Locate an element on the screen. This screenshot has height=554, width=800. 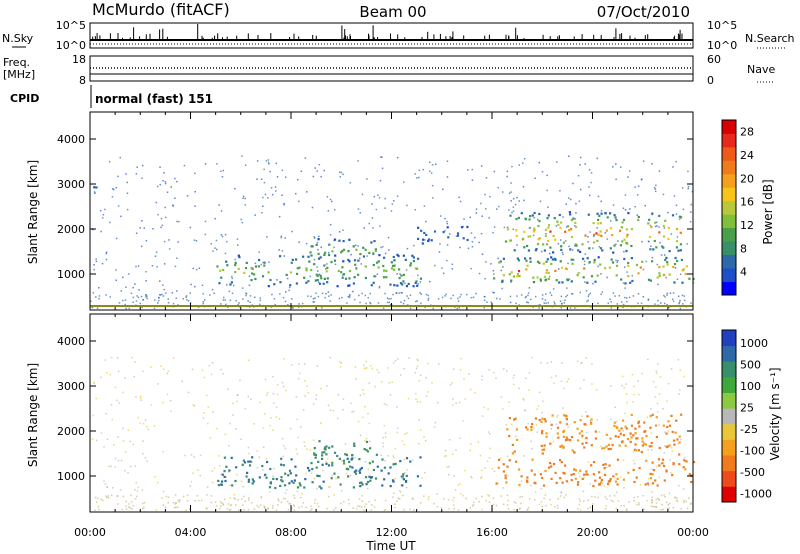
frequency-panel: Freq. [MHz] 18 8 Nave 60 0 is located at coordinates (389, 70).